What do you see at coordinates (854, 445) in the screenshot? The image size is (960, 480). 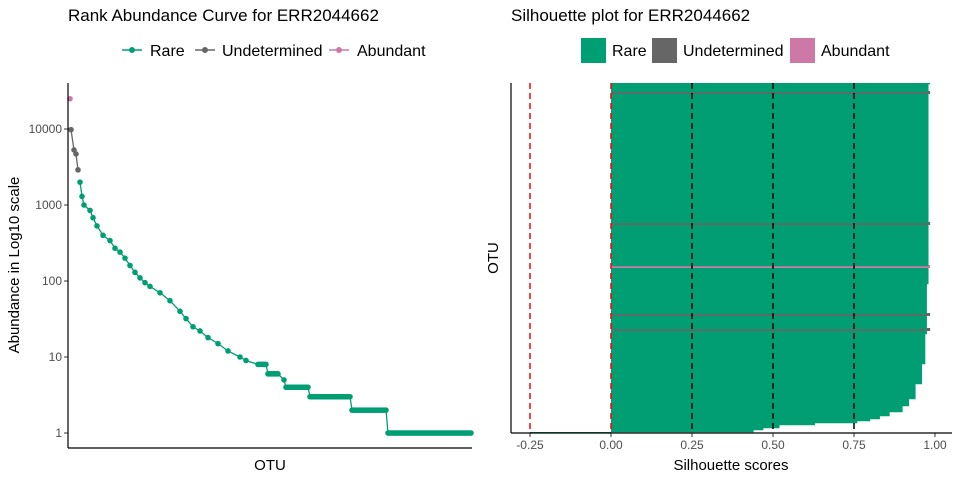 I see `x-tick-label: 0.75` at bounding box center [854, 445].